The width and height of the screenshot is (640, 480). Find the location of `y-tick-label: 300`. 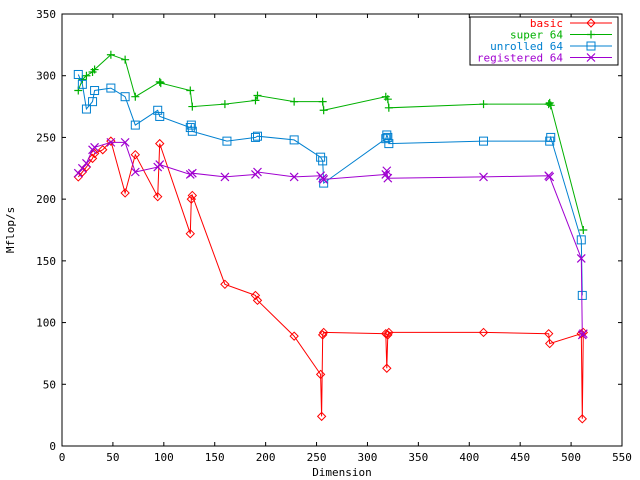

y-tick-label: 300 is located at coordinates (46, 76).